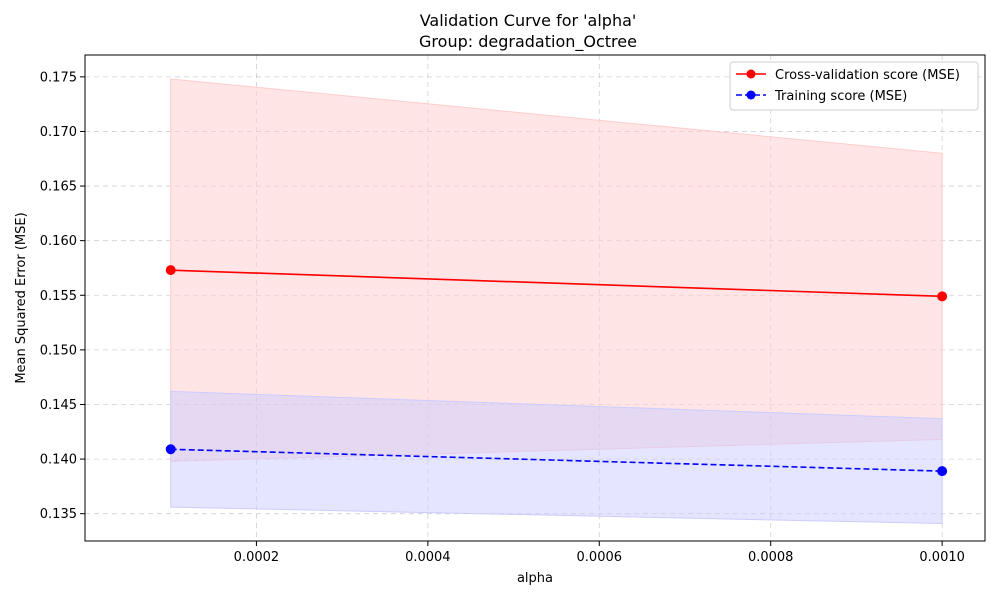 The height and width of the screenshot is (600, 1000). Describe the element at coordinates (528, 20) in the screenshot. I see `chart-title: Validation Curve for 'alpha'` at that location.